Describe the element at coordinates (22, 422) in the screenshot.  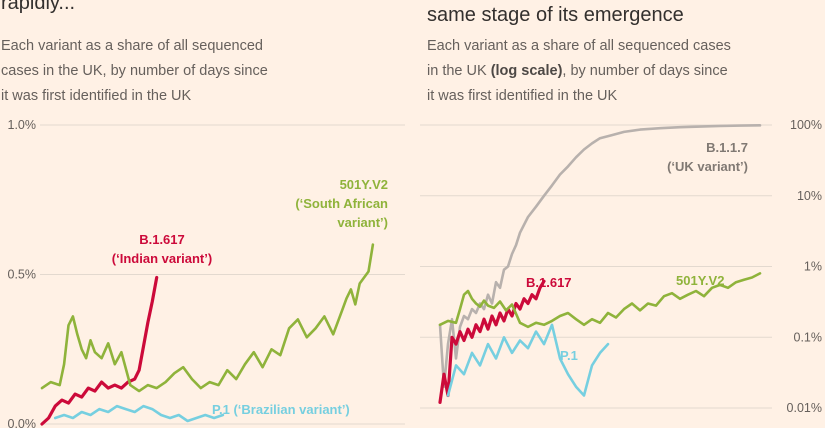
I see `y-tick-label: 0.0%` at that location.